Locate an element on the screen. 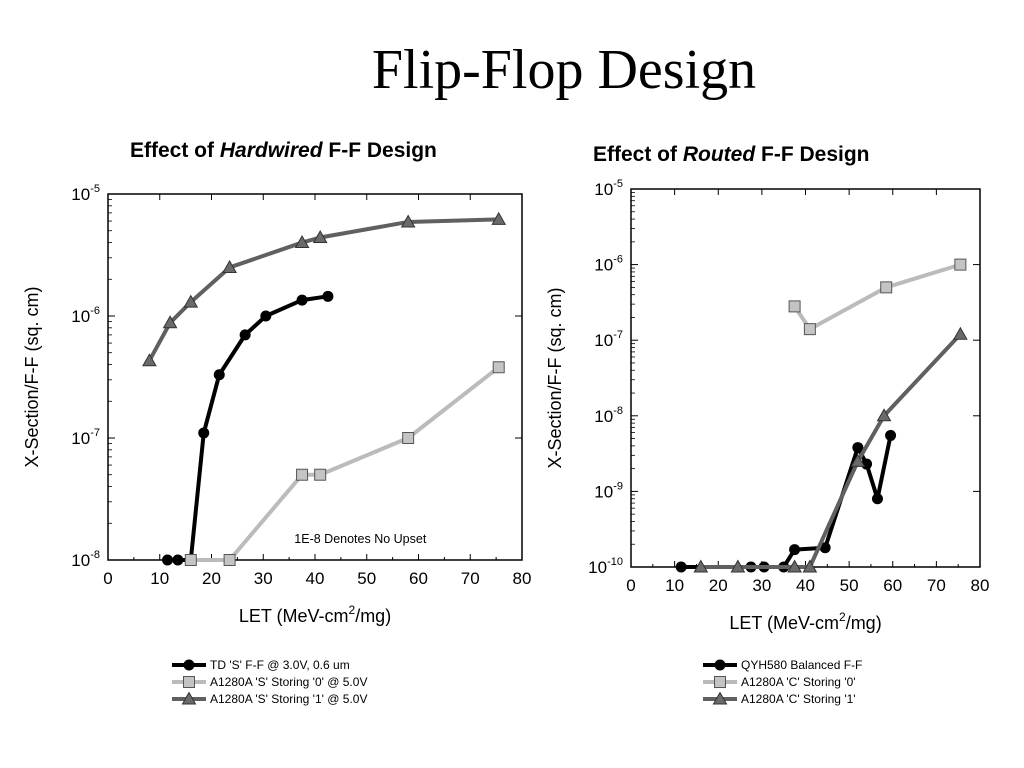 The width and height of the screenshot is (1024, 768). right-y-tick-label: 10⁻⁹ is located at coordinates (608, 490).